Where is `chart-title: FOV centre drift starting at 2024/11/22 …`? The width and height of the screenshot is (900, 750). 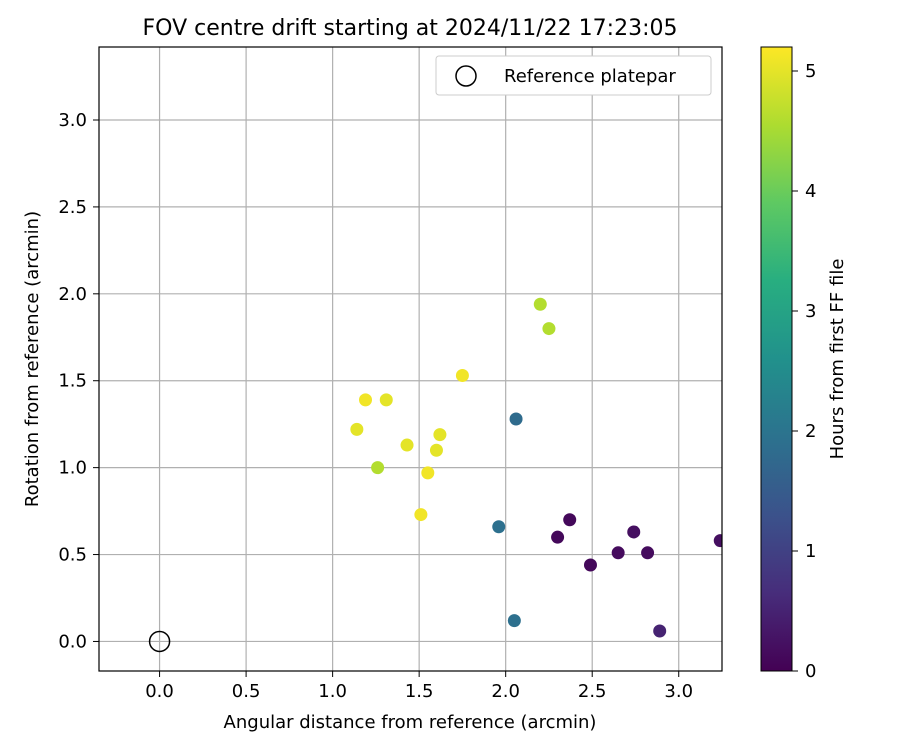 chart-title: FOV centre drift starting at 2024/11/22 … is located at coordinates (410, 28).